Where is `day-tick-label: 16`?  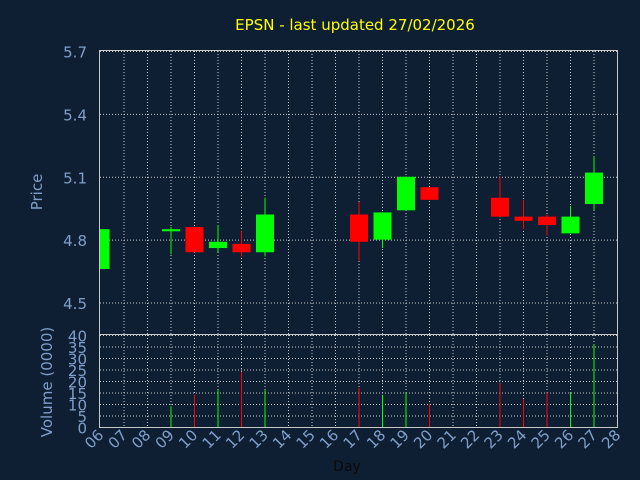
day-tick-label: 16 is located at coordinates (329, 439).